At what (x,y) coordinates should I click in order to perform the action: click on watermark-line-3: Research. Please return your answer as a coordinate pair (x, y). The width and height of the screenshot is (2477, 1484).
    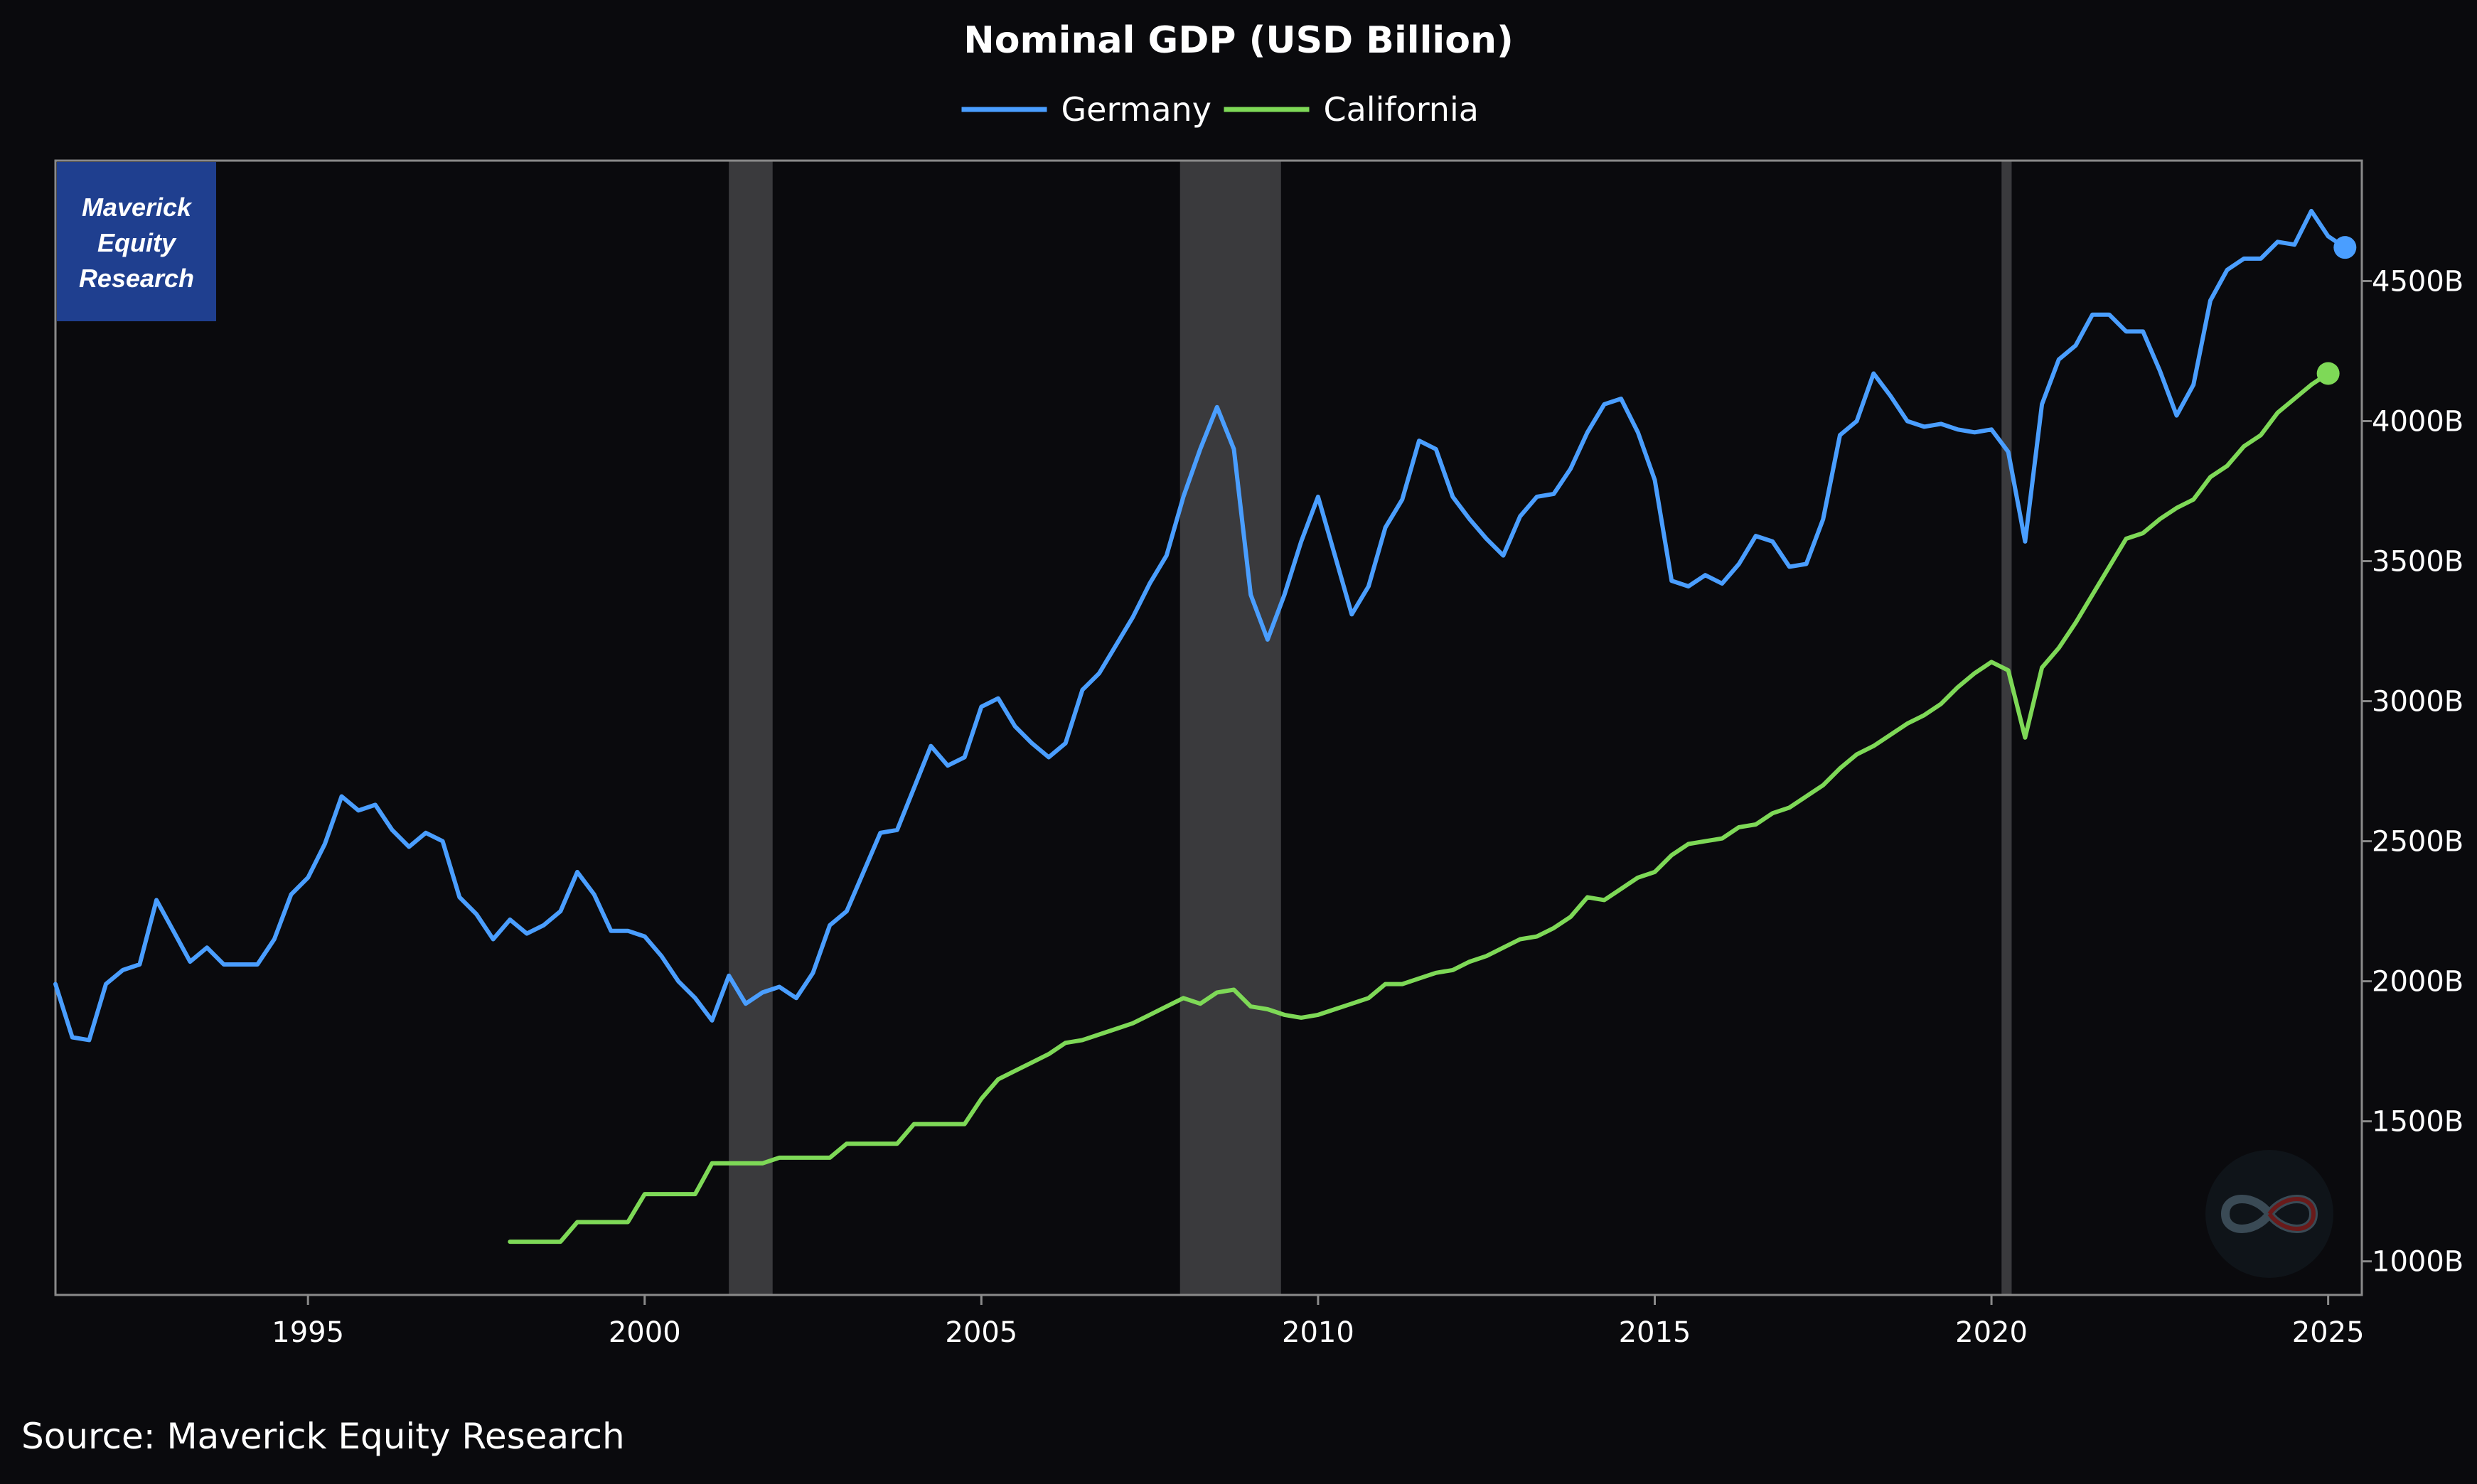
    Looking at the image, I should click on (136, 278).